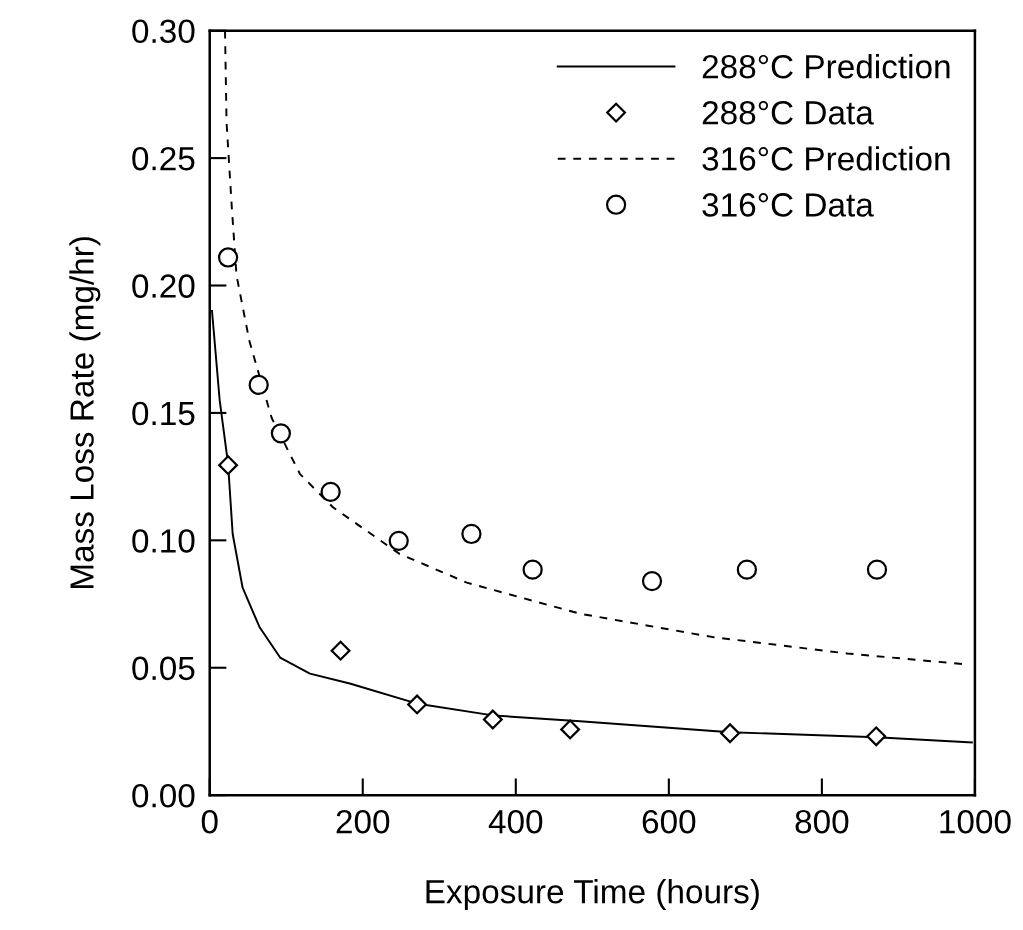  I want to click on y-tick-label: 0.15, so click(163, 413).